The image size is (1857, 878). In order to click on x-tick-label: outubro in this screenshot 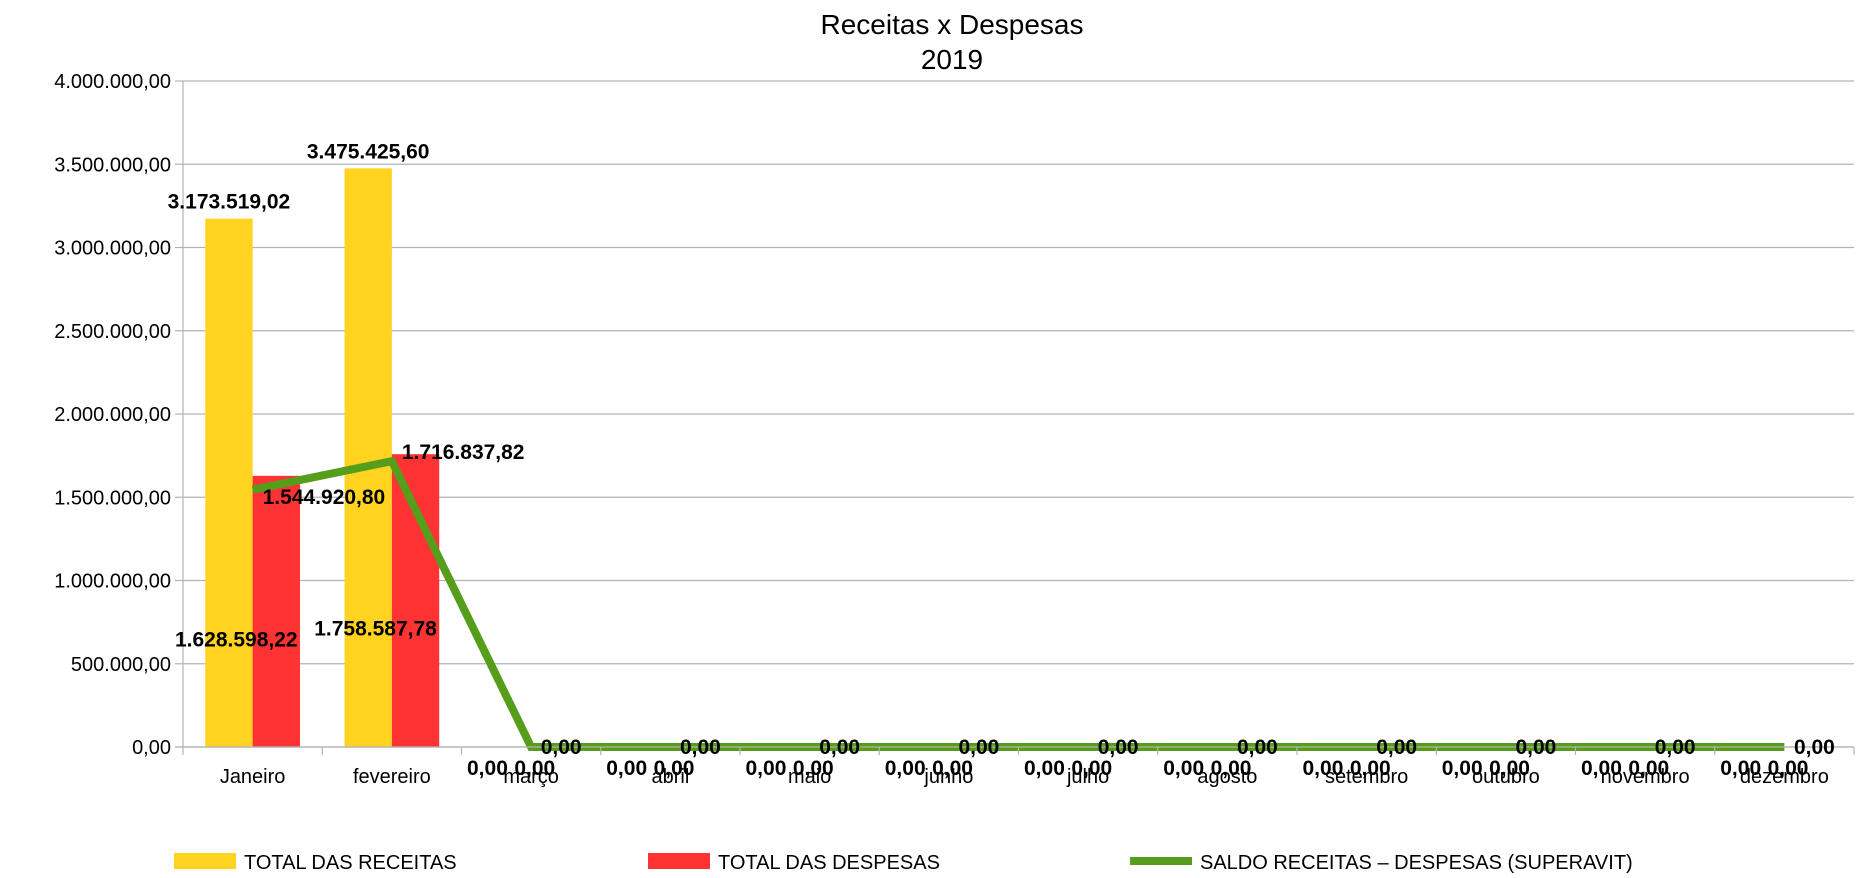, I will do `click(1506, 777)`.